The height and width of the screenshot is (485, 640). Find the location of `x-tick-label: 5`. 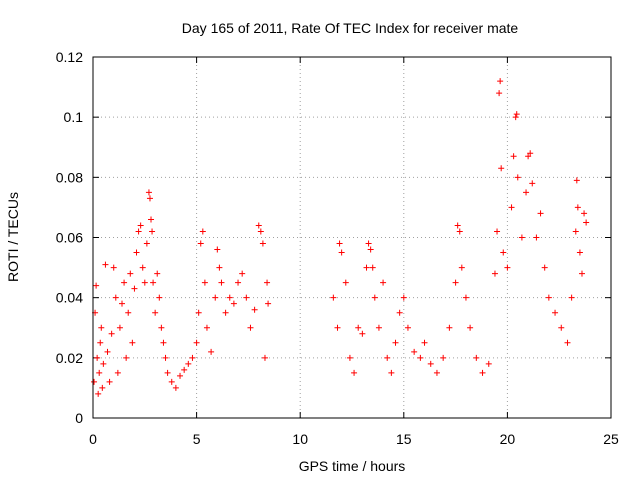

x-tick-label: 5 is located at coordinates (197, 439).